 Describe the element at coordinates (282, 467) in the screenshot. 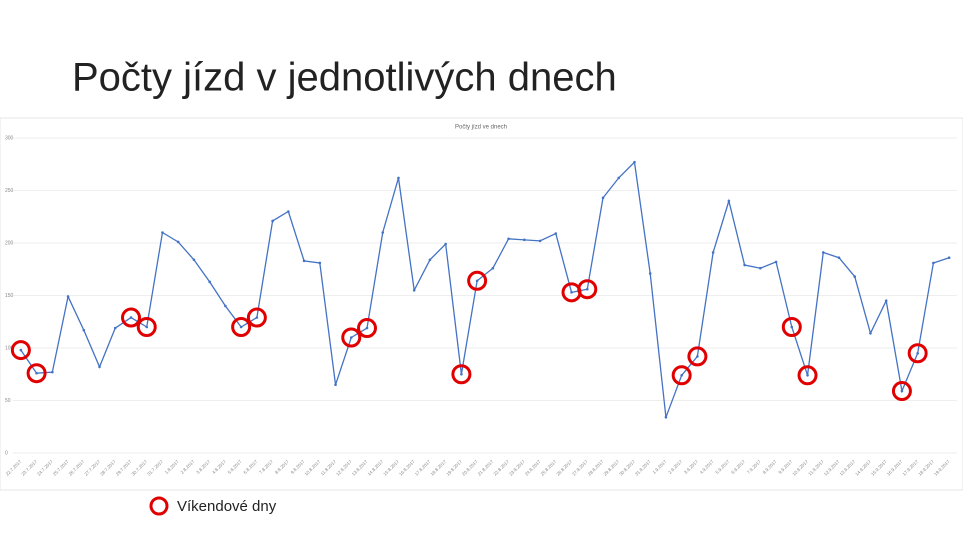

I see `x-tick-label: 8.8.2017` at that location.